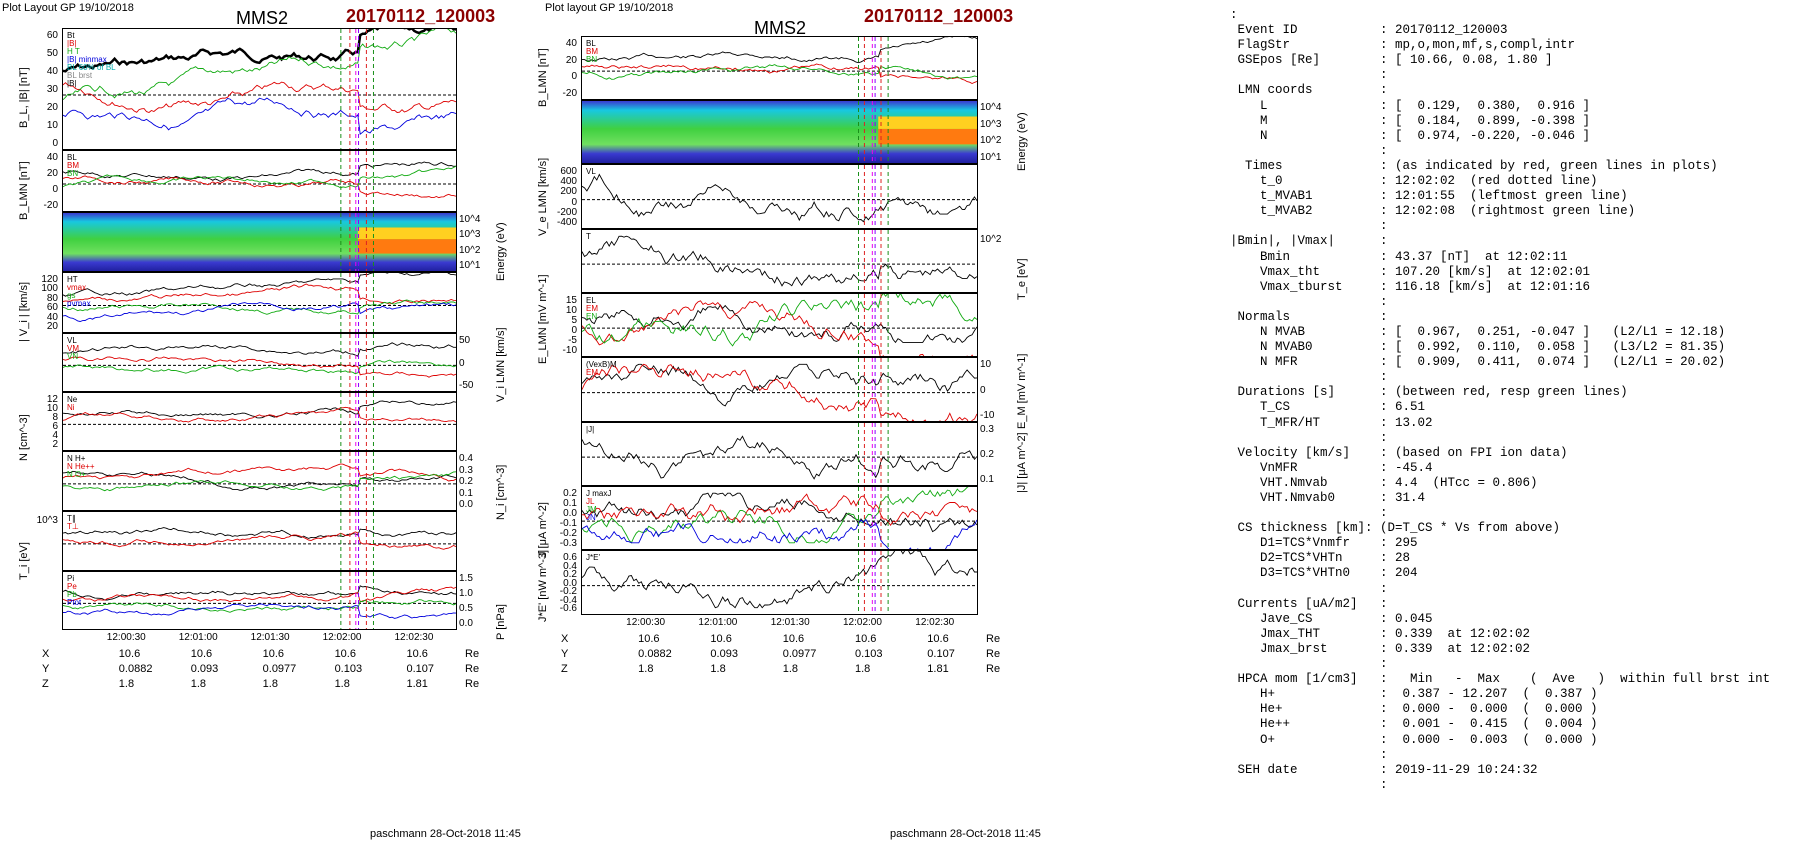 The height and width of the screenshot is (841, 1804). What do you see at coordinates (592, 316) in the screenshot?
I see `legend-entry: EN` at bounding box center [592, 316].